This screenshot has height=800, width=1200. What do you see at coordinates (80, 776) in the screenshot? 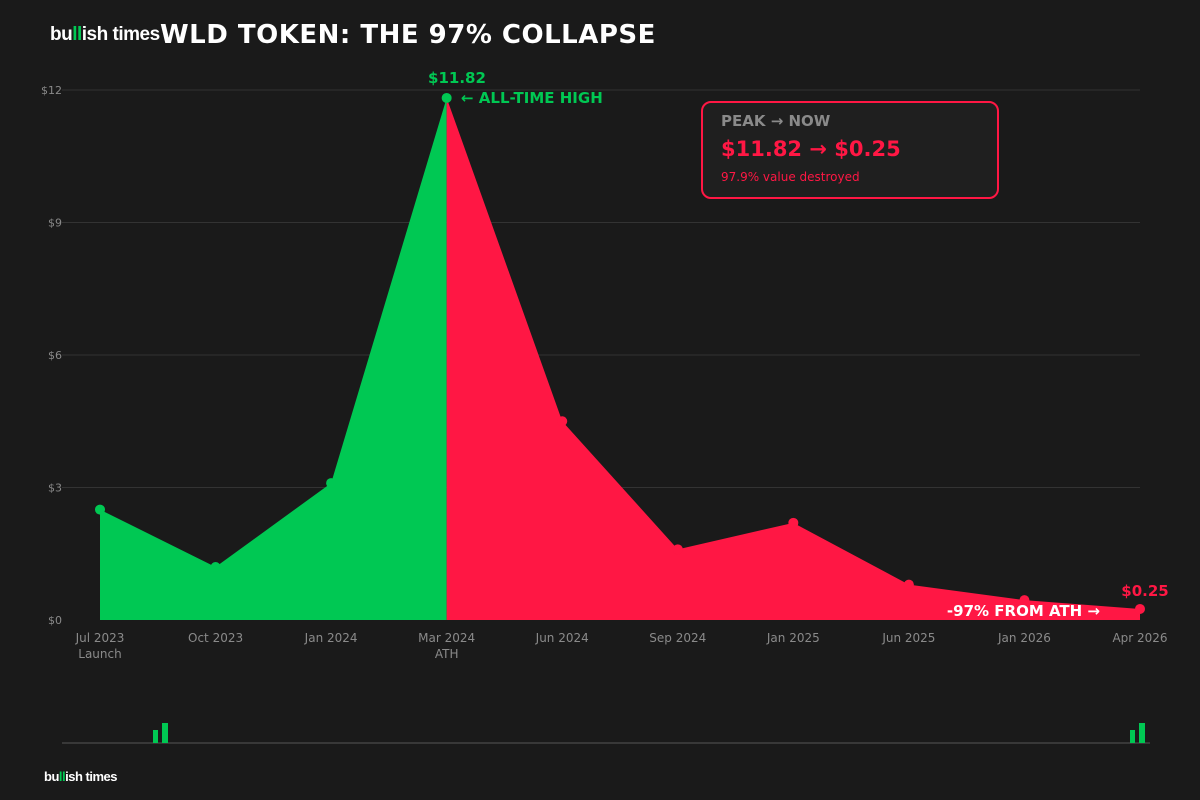
I see `footer-logo: bullish times` at bounding box center [80, 776].